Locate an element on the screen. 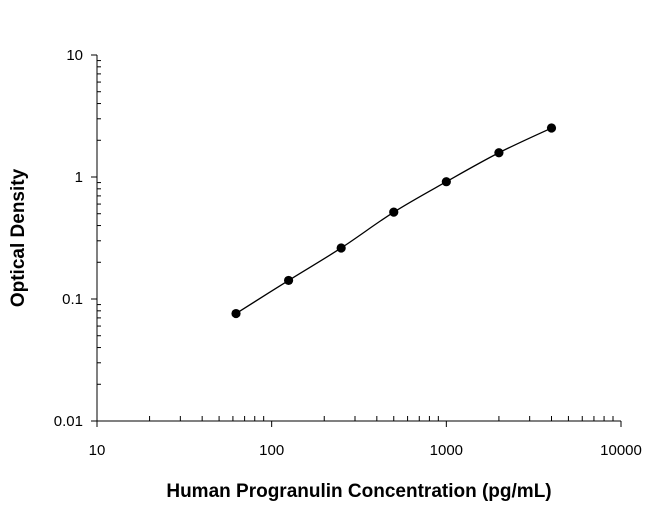  y-tick-label: 10 is located at coordinates (74, 55).